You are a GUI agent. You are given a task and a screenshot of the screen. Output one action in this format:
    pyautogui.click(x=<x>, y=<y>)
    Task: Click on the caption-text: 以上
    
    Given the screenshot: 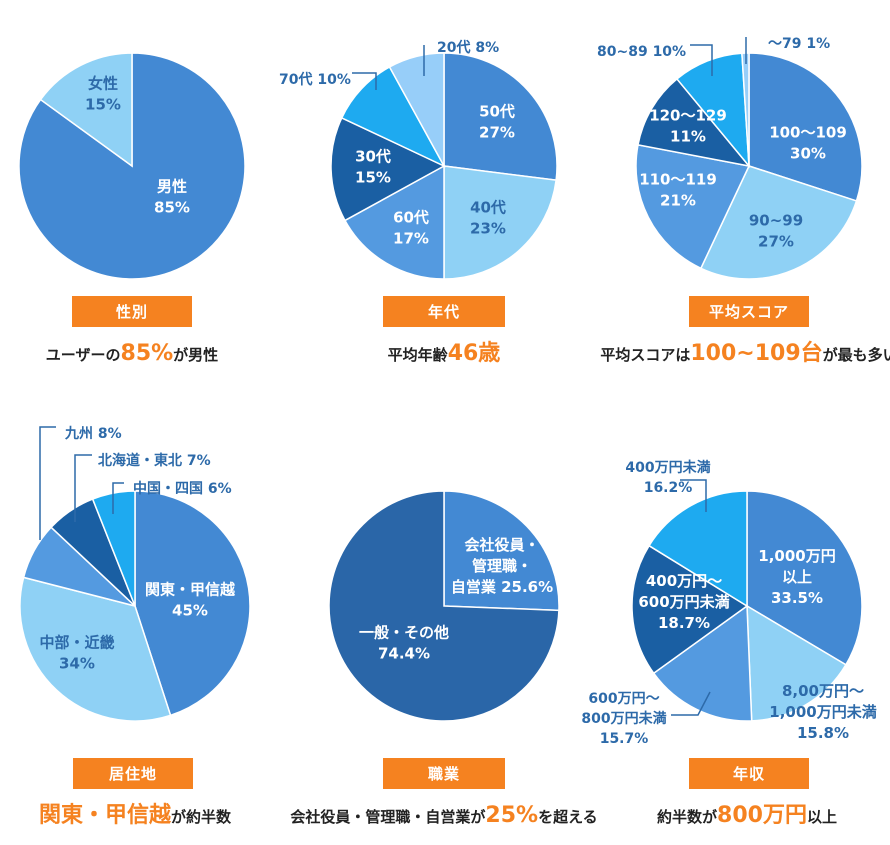 What is the action you would take?
    pyautogui.click(x=821, y=817)
    